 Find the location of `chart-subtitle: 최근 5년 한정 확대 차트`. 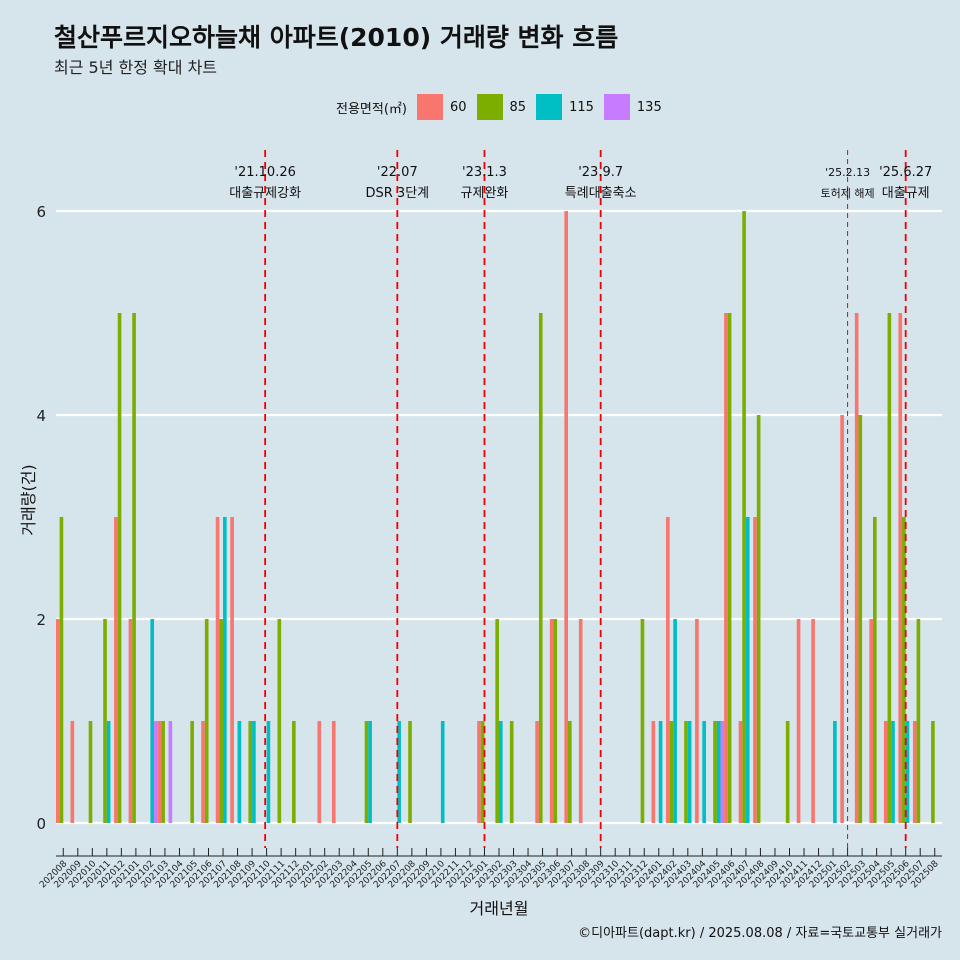

chart-subtitle: 최근 5년 한정 확대 차트 is located at coordinates (136, 67).